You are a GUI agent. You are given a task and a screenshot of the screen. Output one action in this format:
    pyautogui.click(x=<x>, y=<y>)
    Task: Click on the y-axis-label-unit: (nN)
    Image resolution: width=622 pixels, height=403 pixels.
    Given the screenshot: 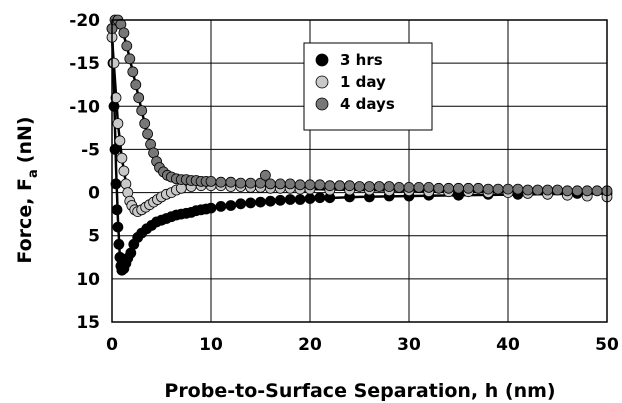 What is the action you would take?
    pyautogui.click(x=25, y=139)
    